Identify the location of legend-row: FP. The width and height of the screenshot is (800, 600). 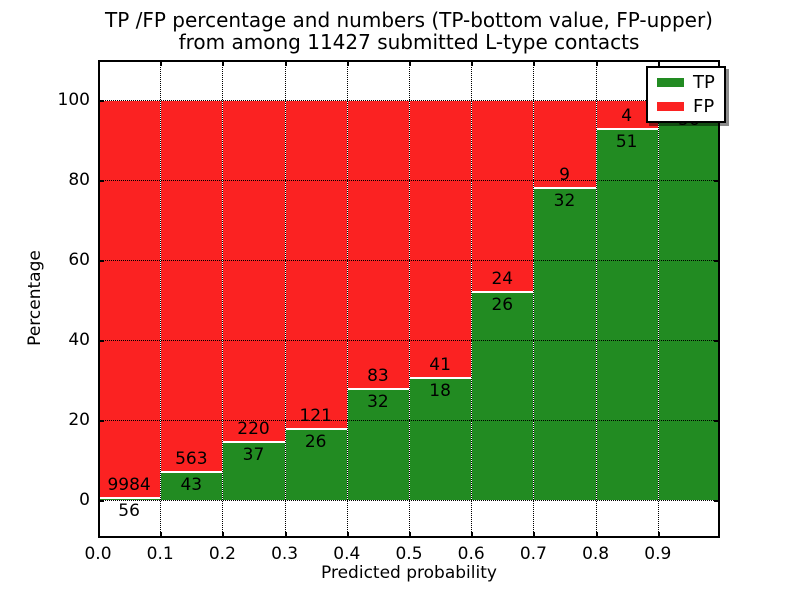
(686, 106).